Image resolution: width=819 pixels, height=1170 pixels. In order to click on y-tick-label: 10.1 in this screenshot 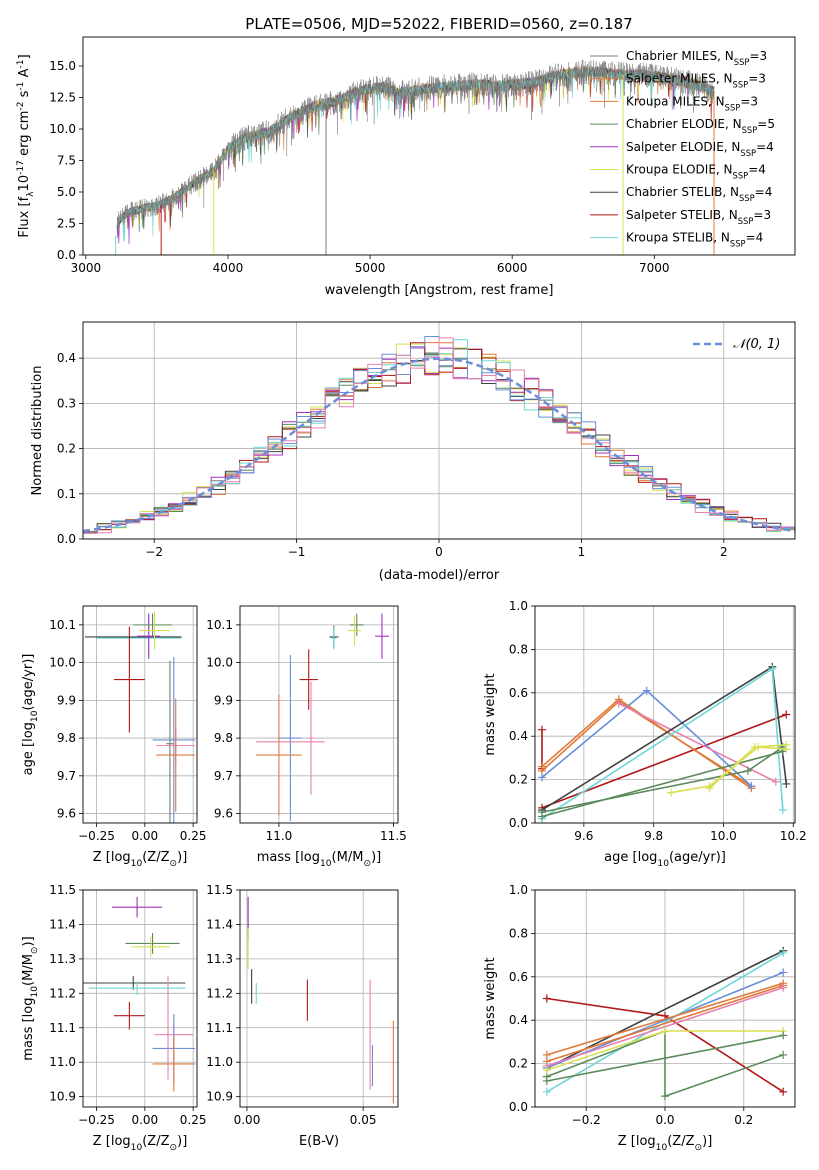, I will do `click(219, 625)`.